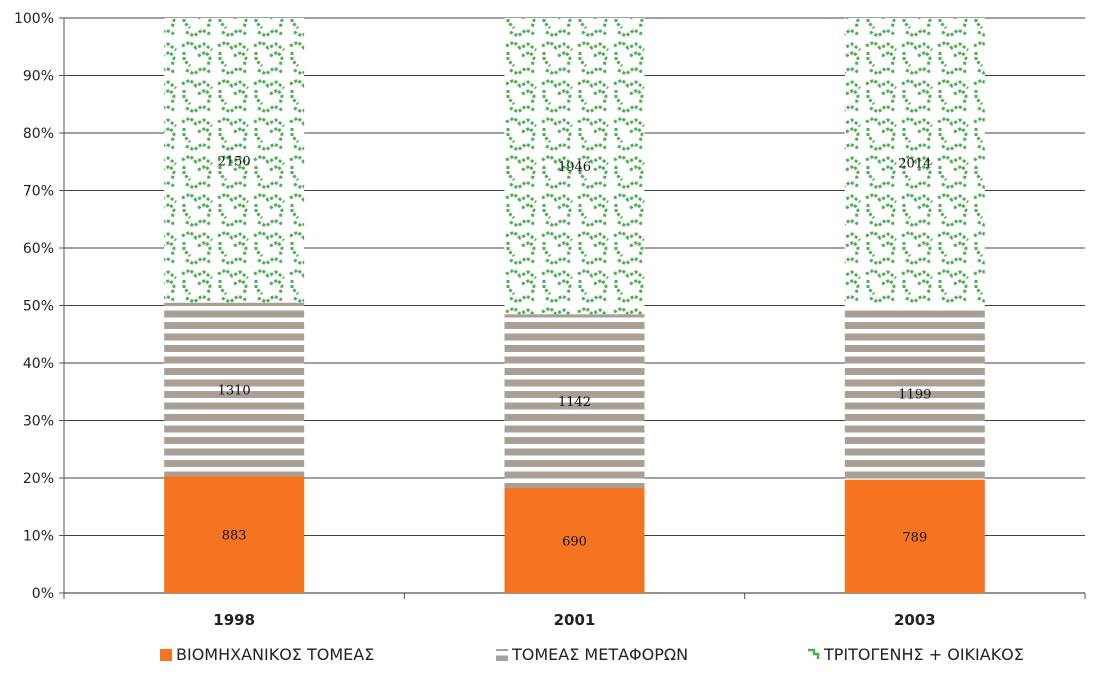 Image resolution: width=1102 pixels, height=678 pixels. I want to click on data-label: 883, so click(234, 536).